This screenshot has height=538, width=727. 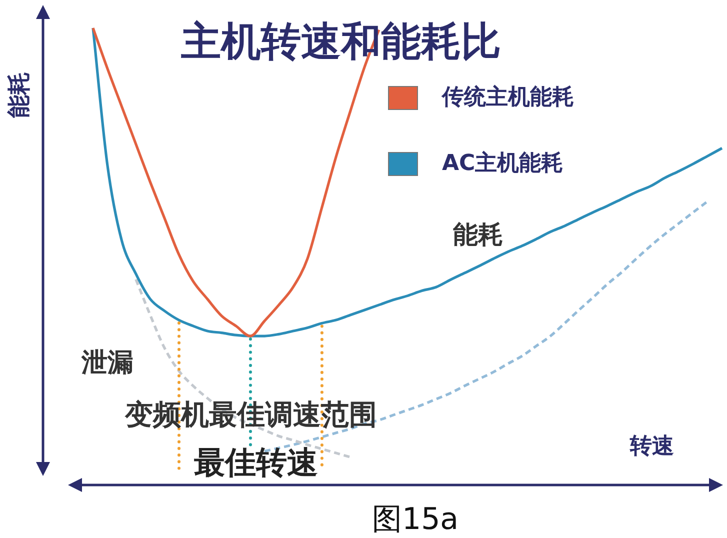 What do you see at coordinates (508, 97) in the screenshot?
I see `legend-label: 传统主机能耗` at bounding box center [508, 97].